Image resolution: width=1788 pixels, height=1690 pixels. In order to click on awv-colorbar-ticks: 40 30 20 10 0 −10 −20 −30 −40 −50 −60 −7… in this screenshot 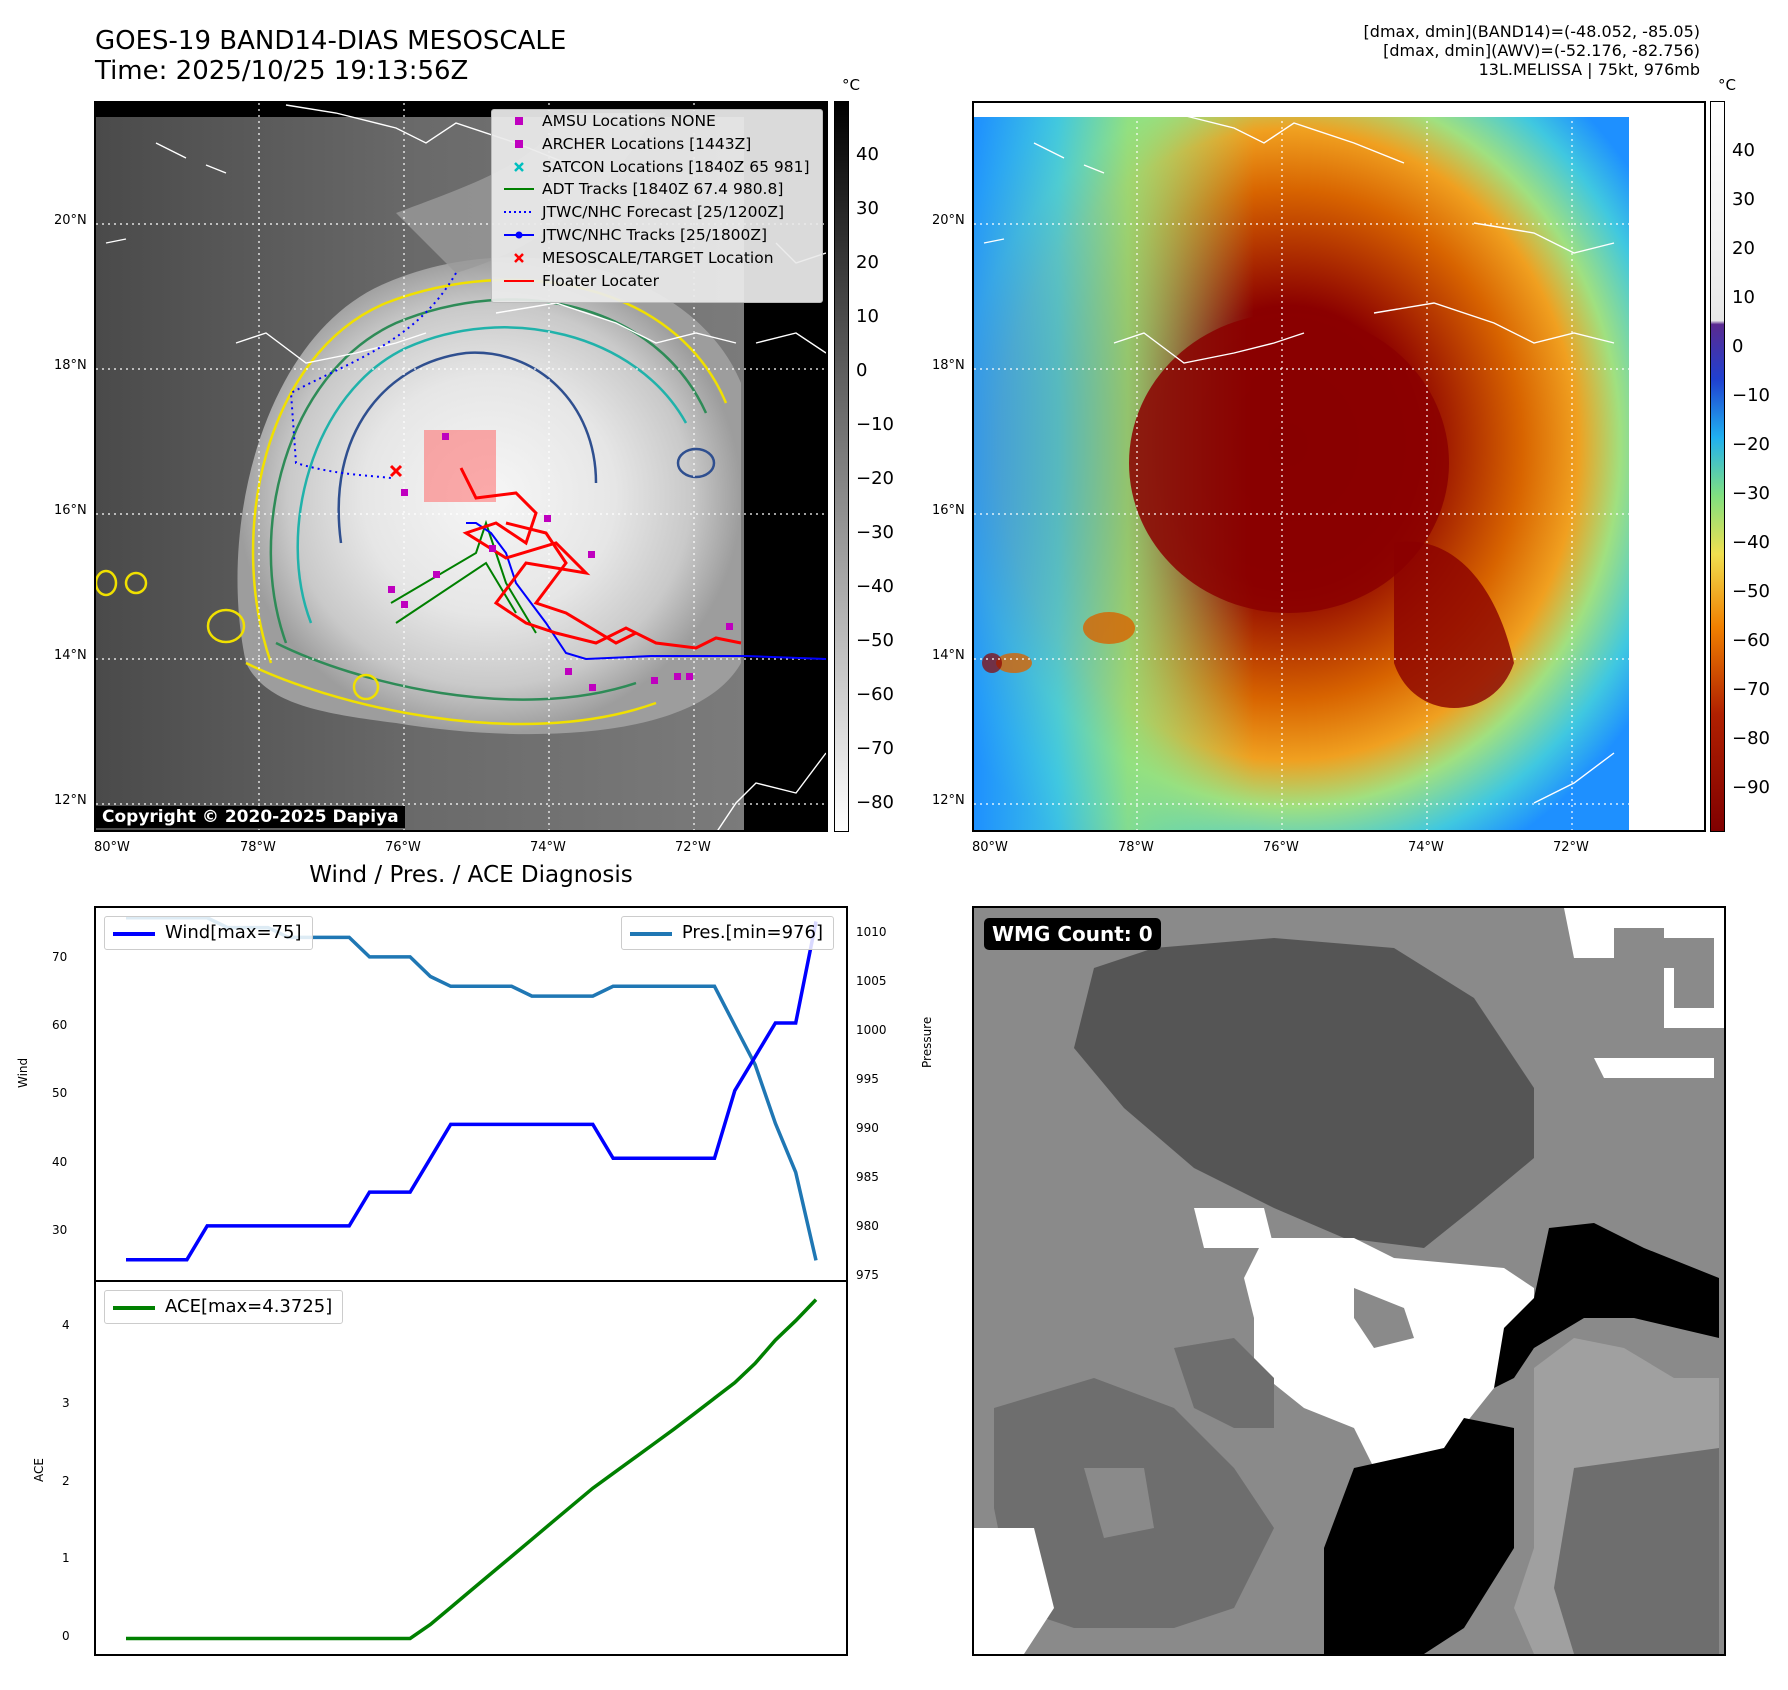, I will do `click(1760, 485)`.